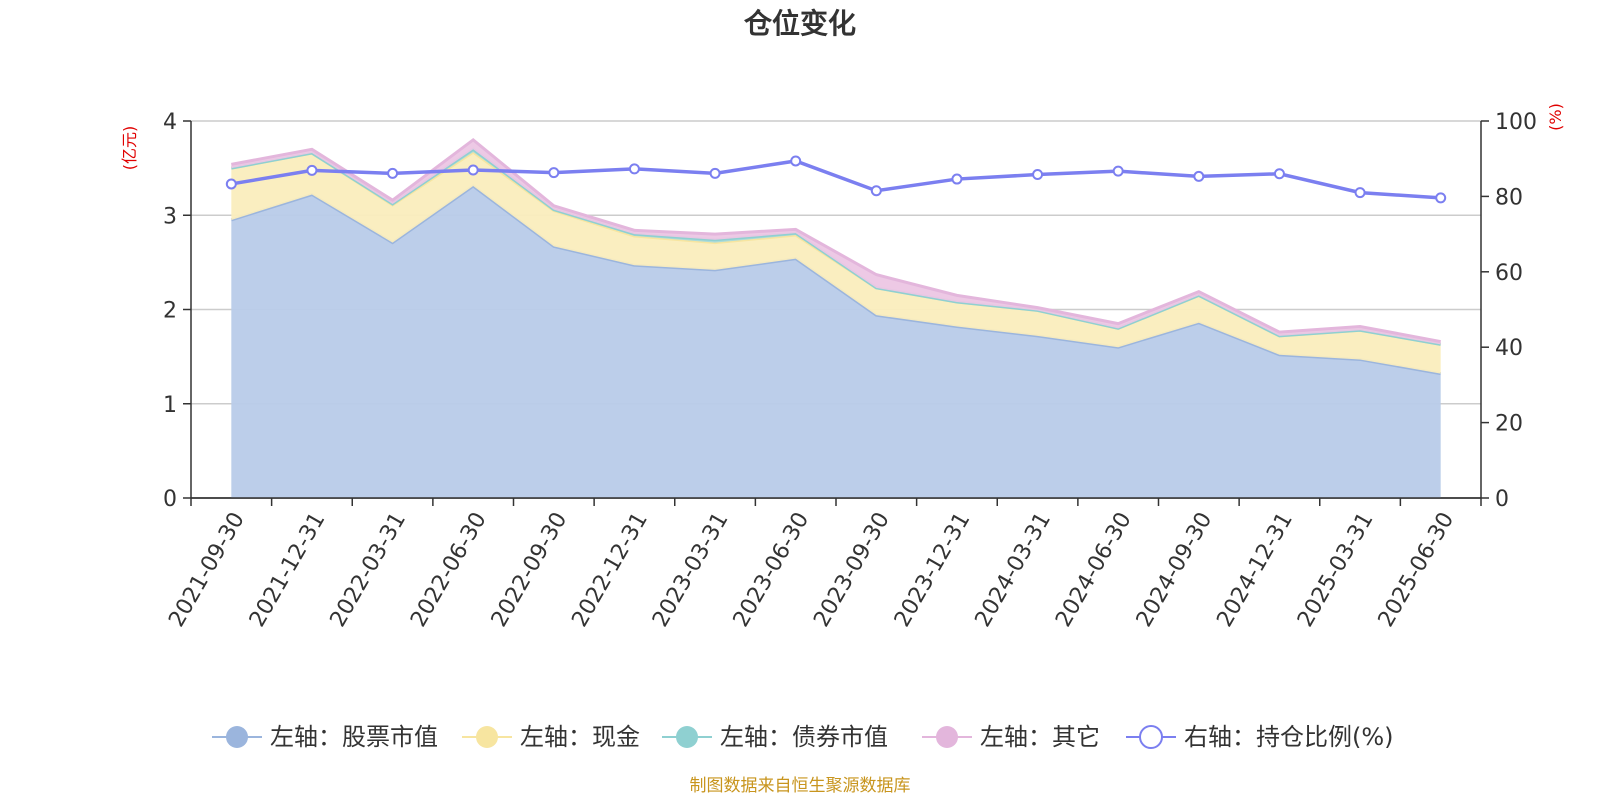 The image size is (1600, 800). I want to click on x-tick-label: 2024-03-31, so click(1014, 569).